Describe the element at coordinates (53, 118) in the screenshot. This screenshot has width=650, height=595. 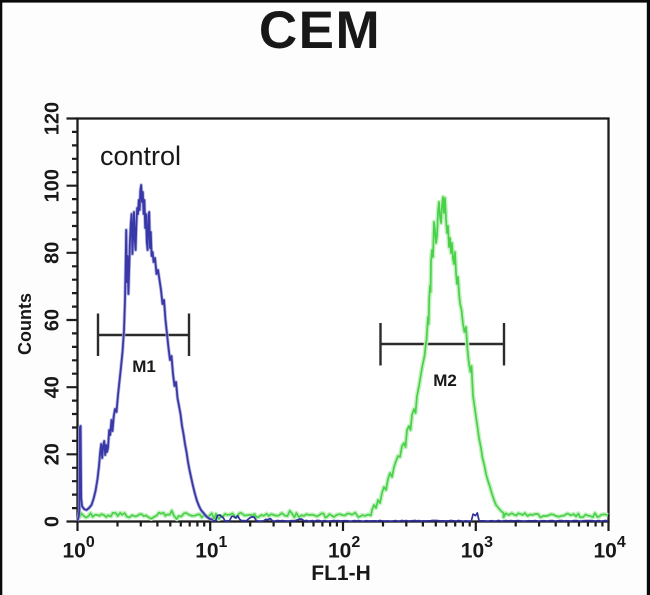
I see `svg-text: 120` at that location.